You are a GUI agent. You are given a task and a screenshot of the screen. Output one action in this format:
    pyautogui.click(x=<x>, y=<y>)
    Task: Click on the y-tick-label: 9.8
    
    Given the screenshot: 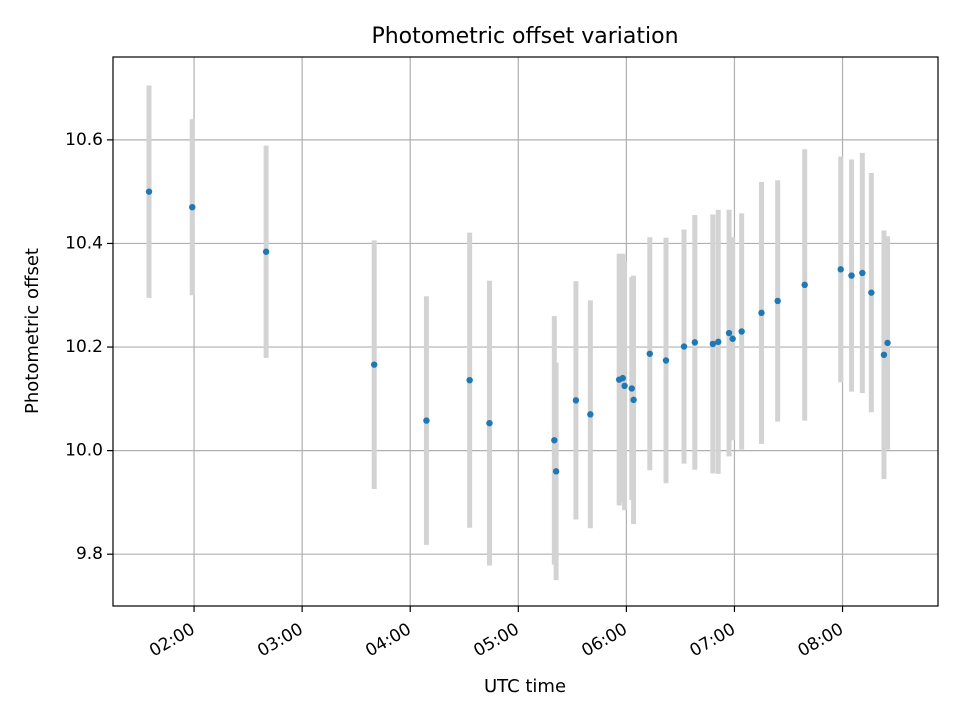 What is the action you would take?
    pyautogui.click(x=89, y=554)
    